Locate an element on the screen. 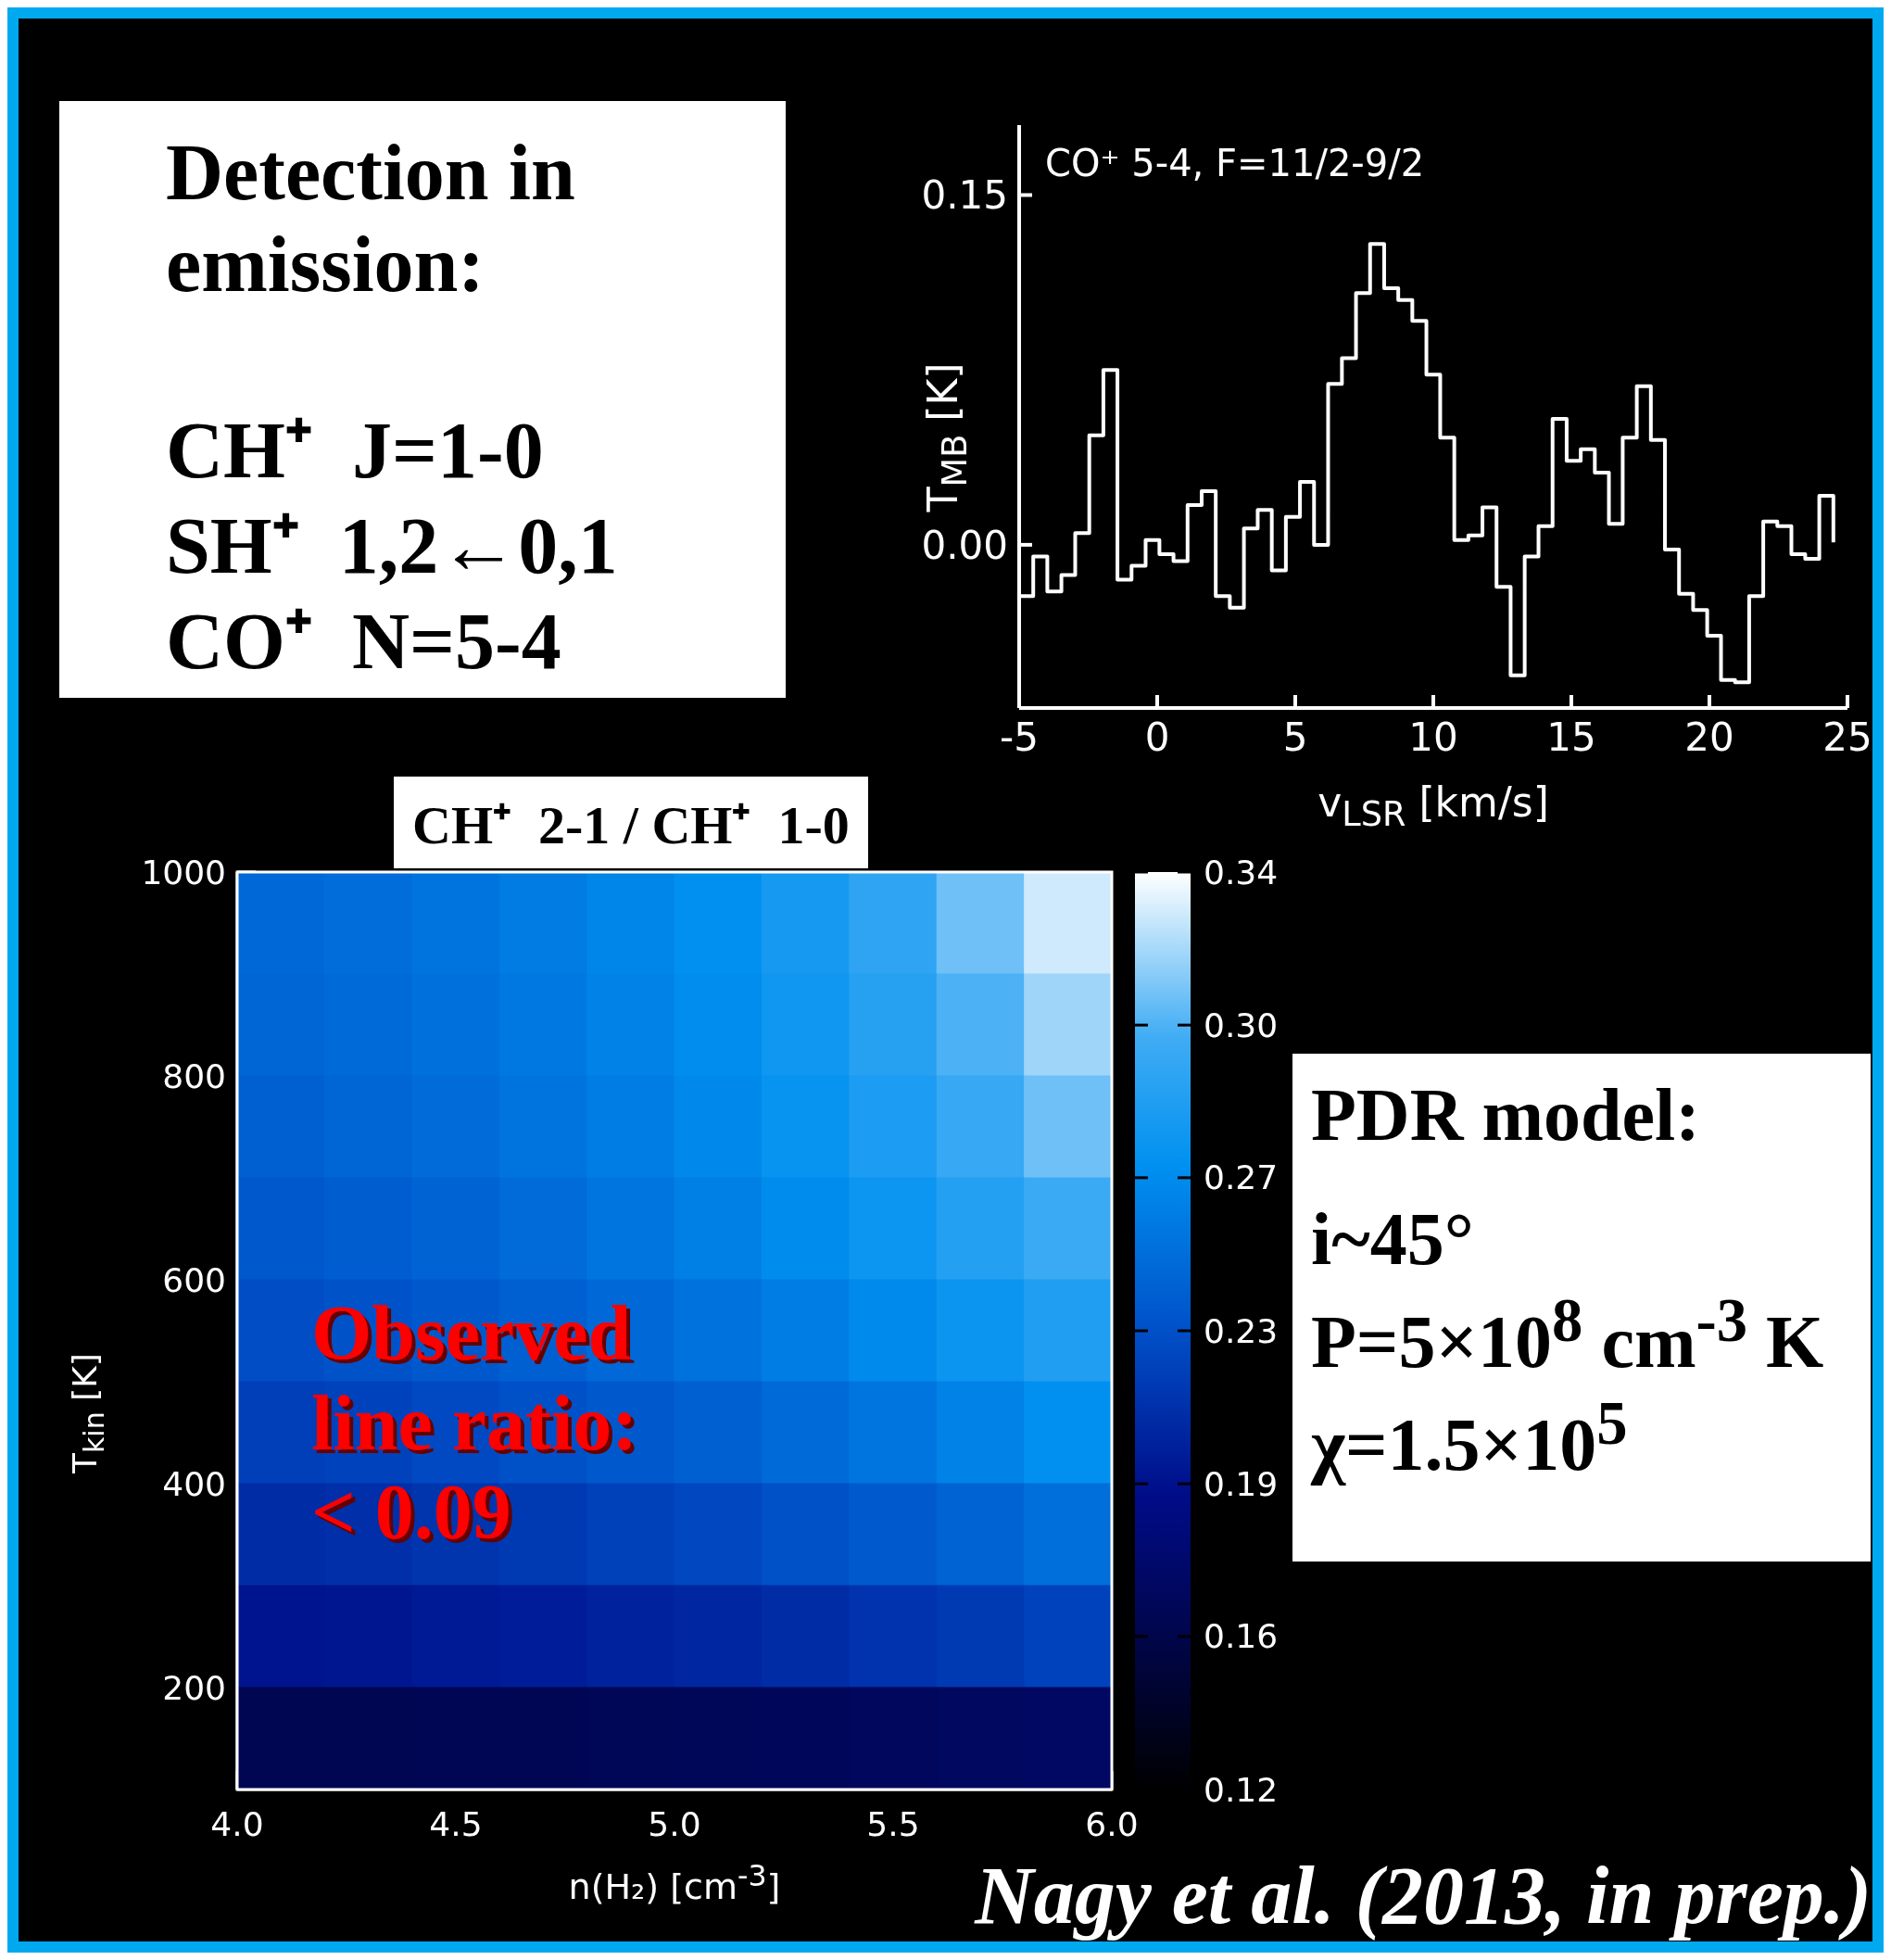 The image size is (1891, 1960). x-tick-label: 6.0 is located at coordinates (1112, 1823).